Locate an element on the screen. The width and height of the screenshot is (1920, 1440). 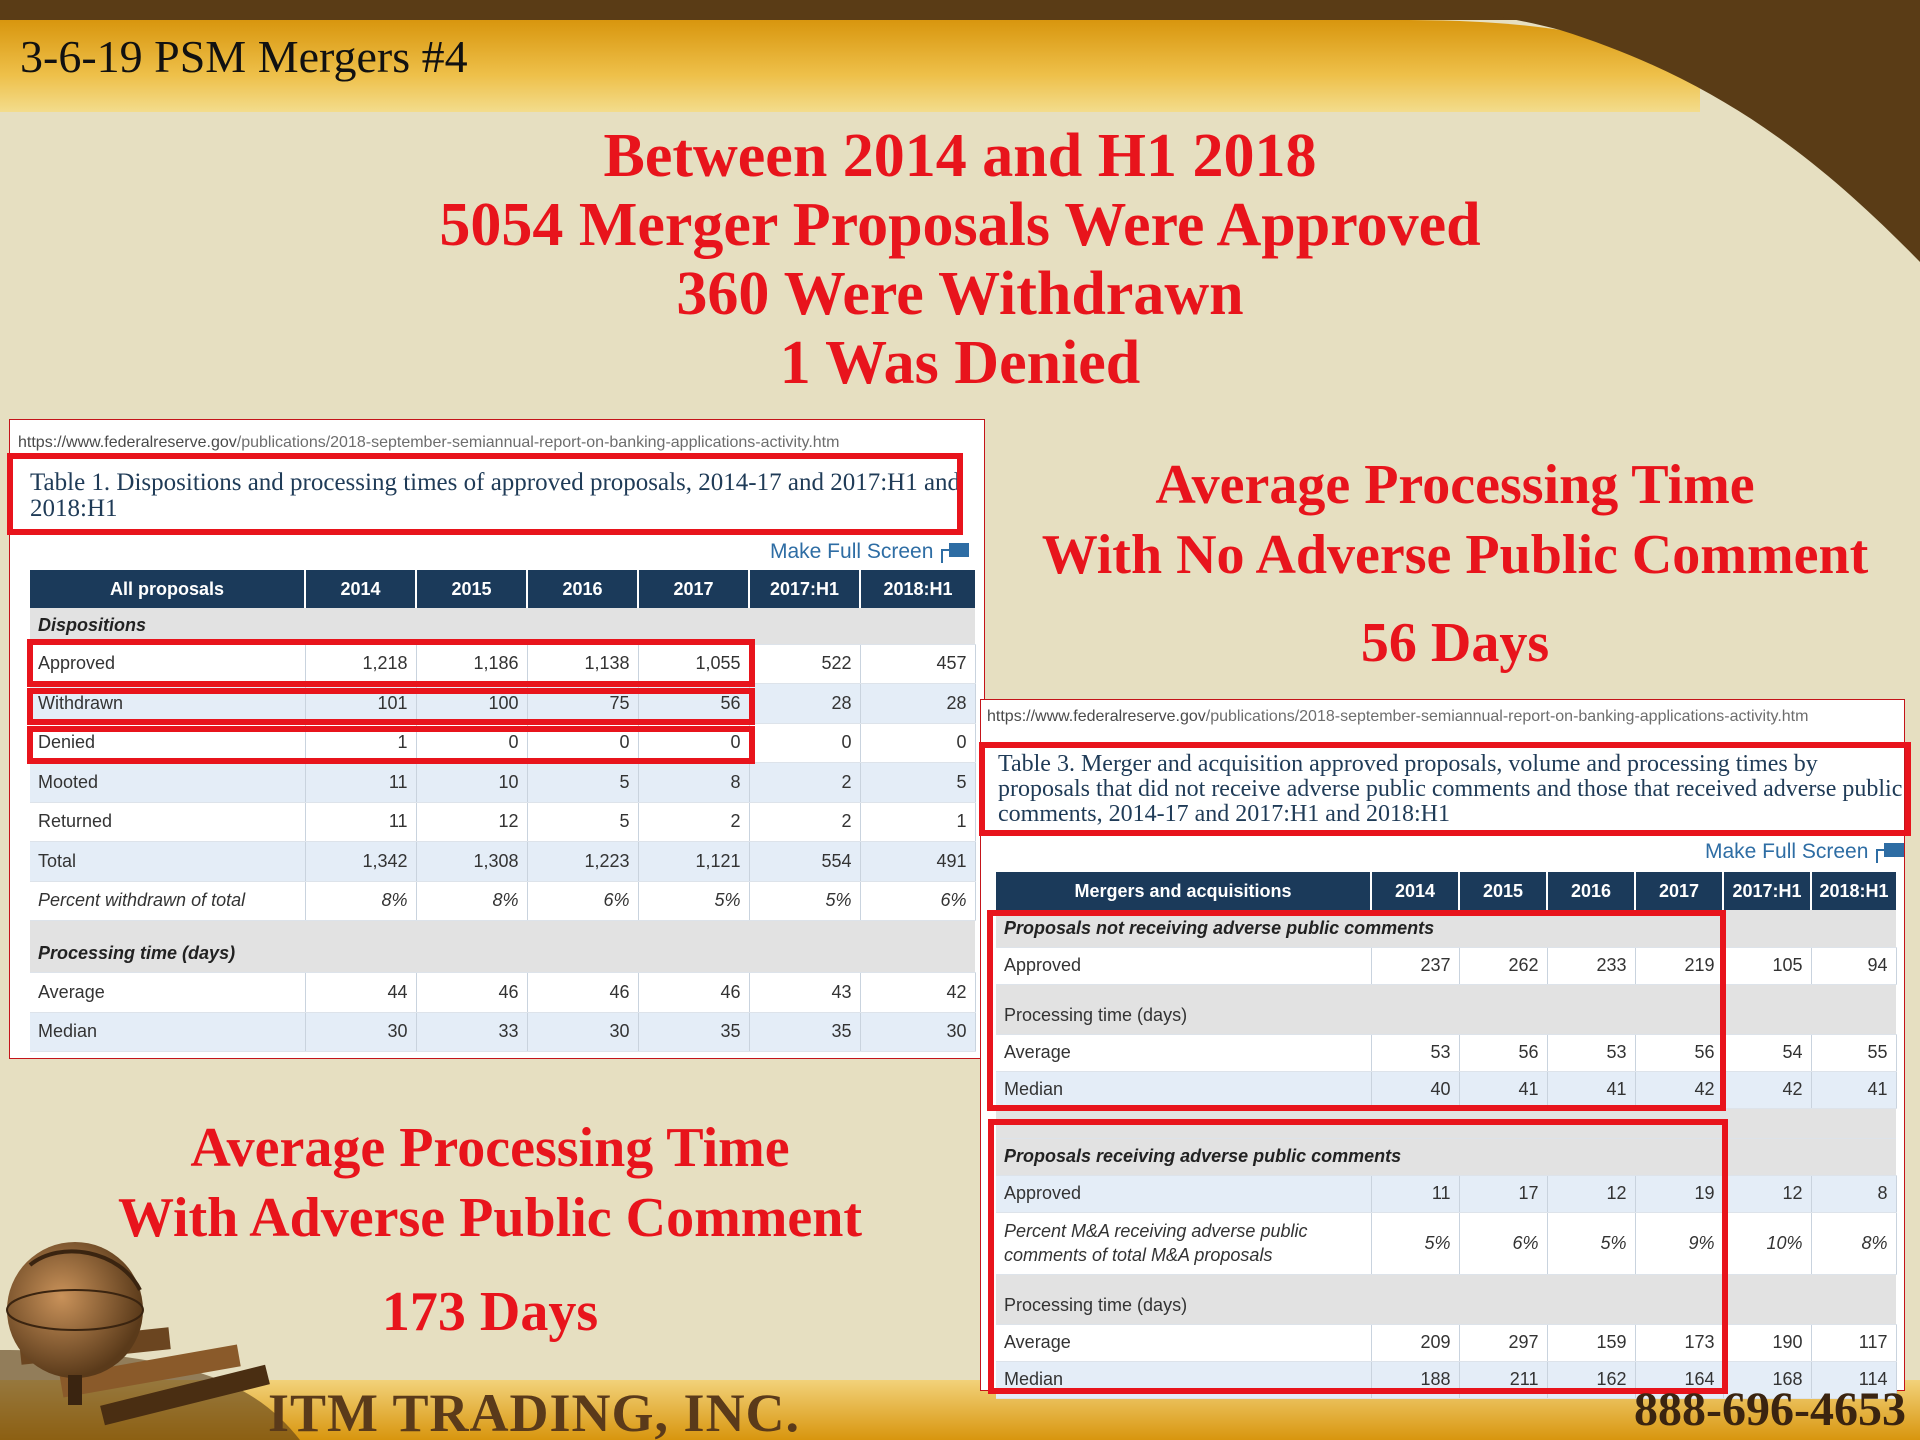
cell: 101 is located at coordinates (361, 703).